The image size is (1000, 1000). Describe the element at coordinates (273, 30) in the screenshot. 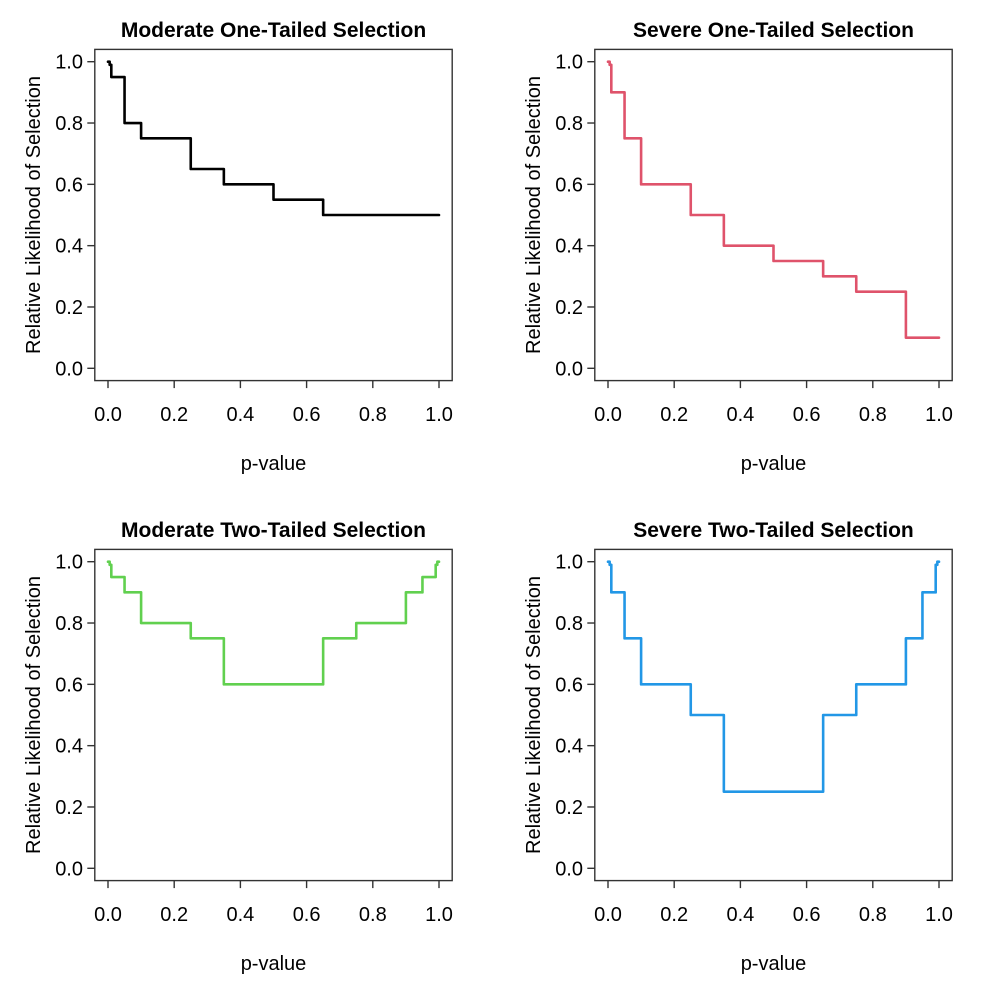

I see `panel-title: Moderate One-Tailed Selection` at that location.